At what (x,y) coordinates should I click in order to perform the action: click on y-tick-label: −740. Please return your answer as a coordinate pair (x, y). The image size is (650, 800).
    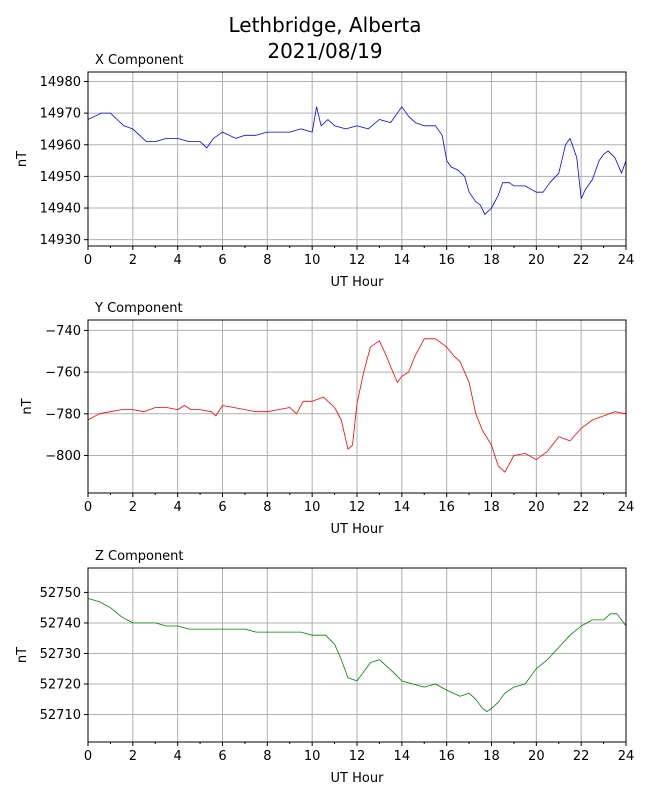
    Looking at the image, I should click on (63, 331).